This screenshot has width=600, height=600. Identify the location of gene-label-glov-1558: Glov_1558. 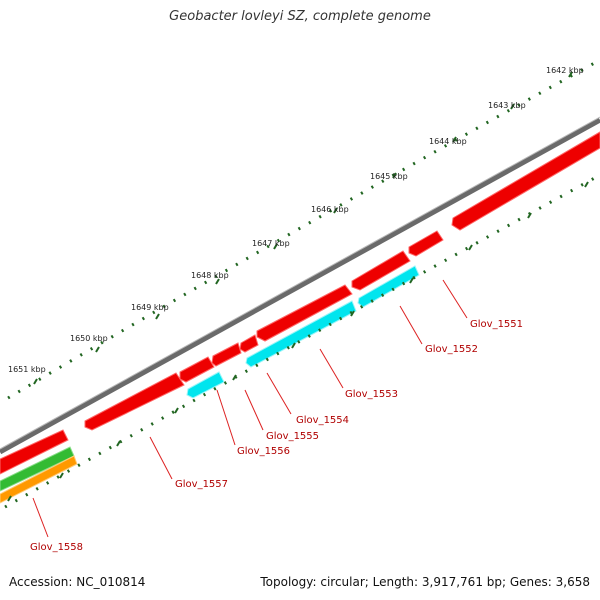
(56, 547).